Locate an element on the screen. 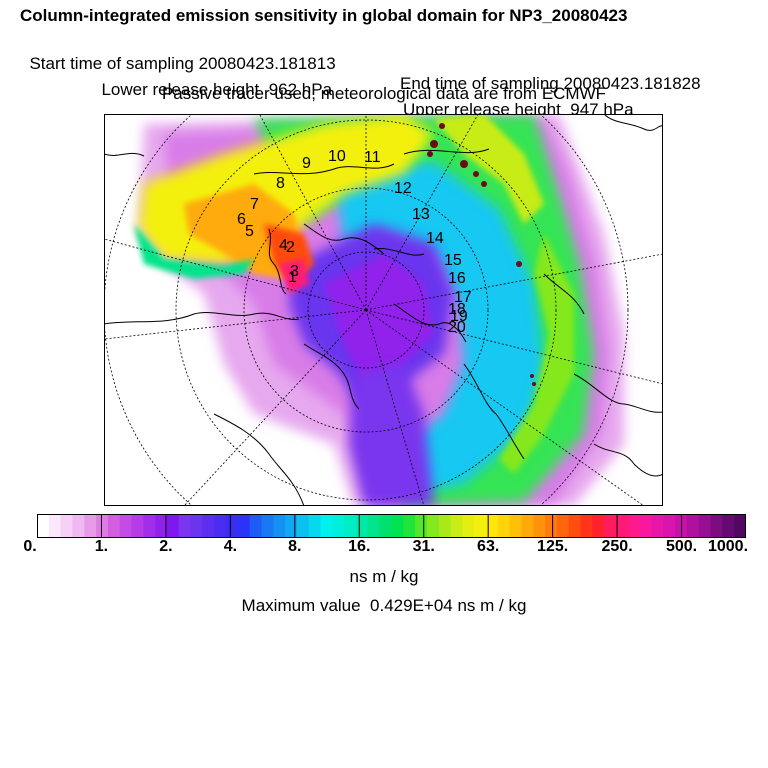 The image size is (768, 768). day-label: 1 is located at coordinates (292, 277).